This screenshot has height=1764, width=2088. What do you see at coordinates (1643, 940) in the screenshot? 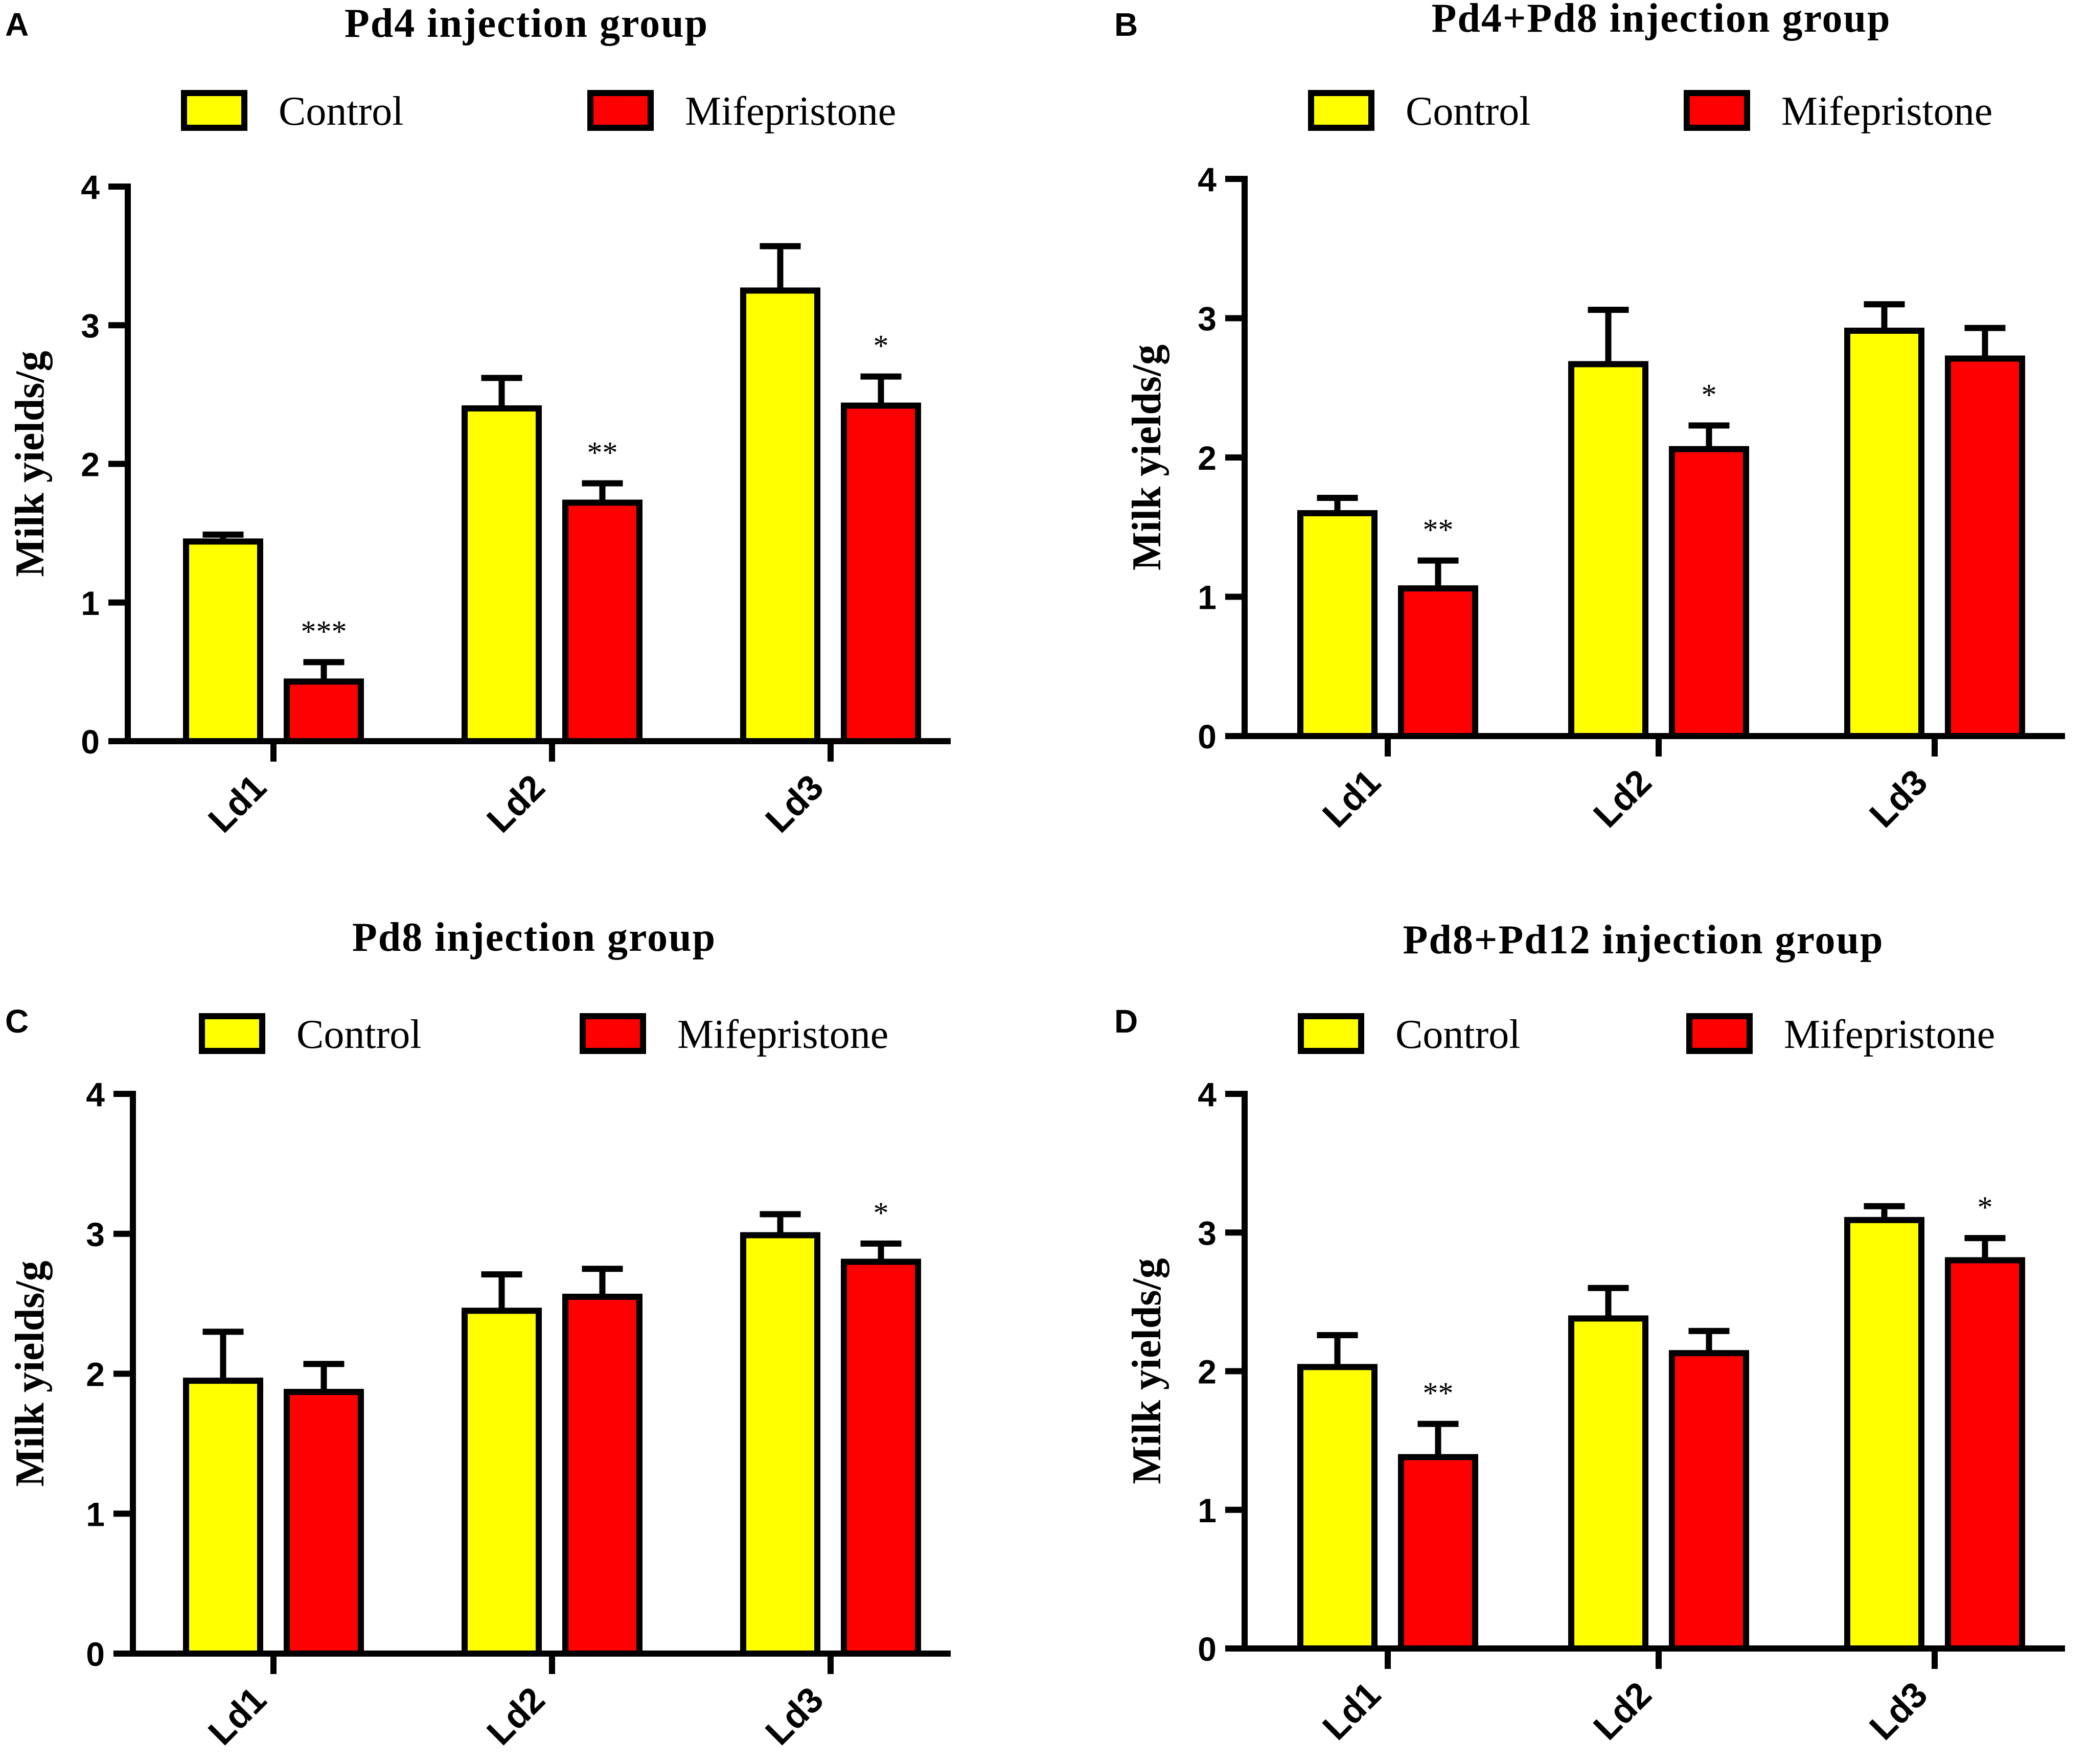
I see `chart-title: Pd8+Pd12 injection group` at bounding box center [1643, 940].